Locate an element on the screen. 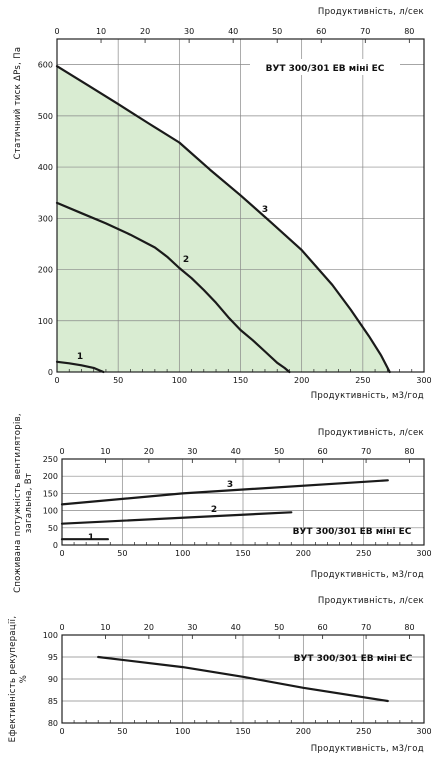 This screenshot has height=767, width=448. y-tick-label: 150 is located at coordinates (50, 493).